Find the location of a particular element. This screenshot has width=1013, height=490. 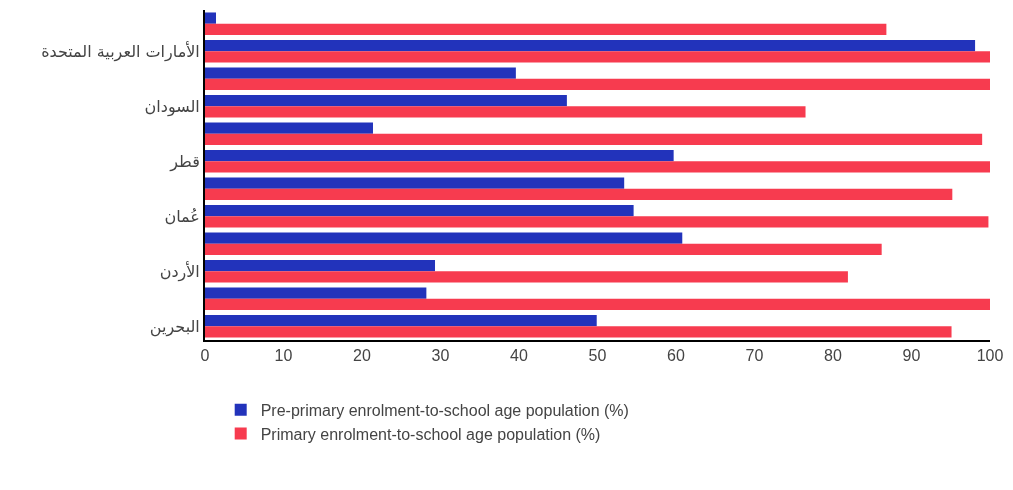

x-tick-label: 100 is located at coordinates (990, 356).